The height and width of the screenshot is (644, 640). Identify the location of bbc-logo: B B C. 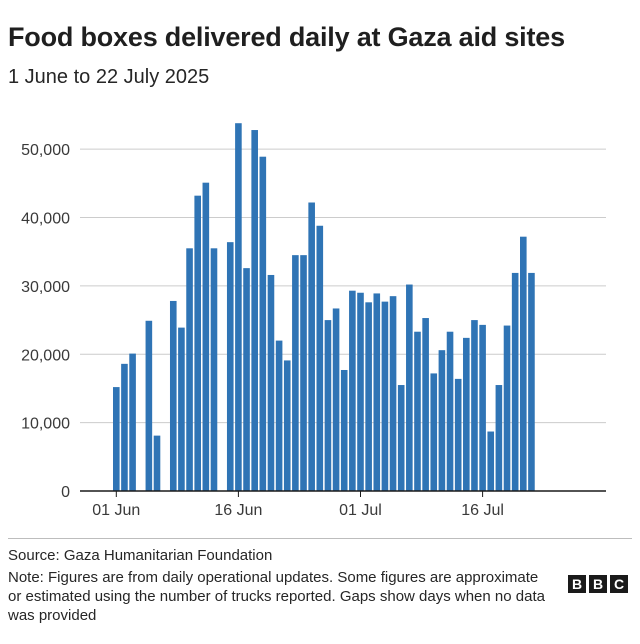
(598, 584).